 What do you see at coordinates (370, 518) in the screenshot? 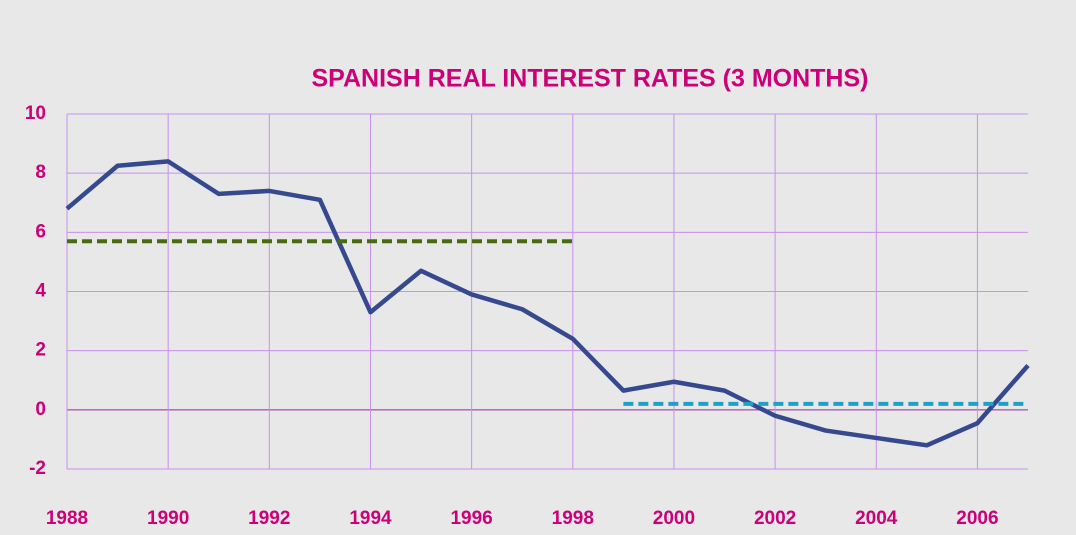
I see `x-tick-label: 1994` at bounding box center [370, 518].